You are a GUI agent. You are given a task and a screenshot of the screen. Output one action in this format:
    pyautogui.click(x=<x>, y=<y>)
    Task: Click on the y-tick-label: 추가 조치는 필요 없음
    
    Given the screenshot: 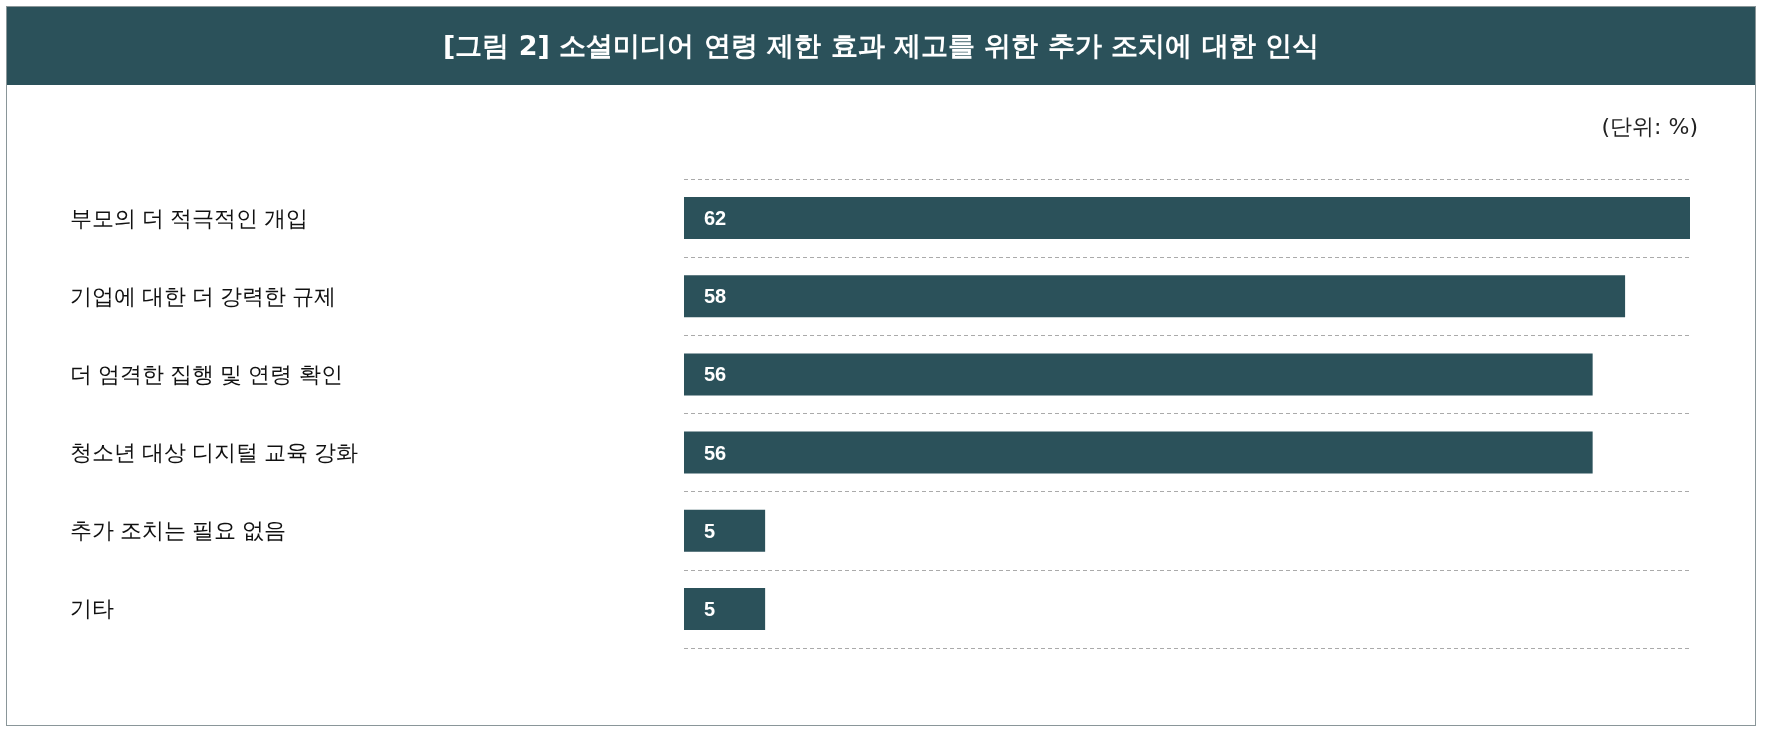 What is the action you would take?
    pyautogui.click(x=178, y=531)
    